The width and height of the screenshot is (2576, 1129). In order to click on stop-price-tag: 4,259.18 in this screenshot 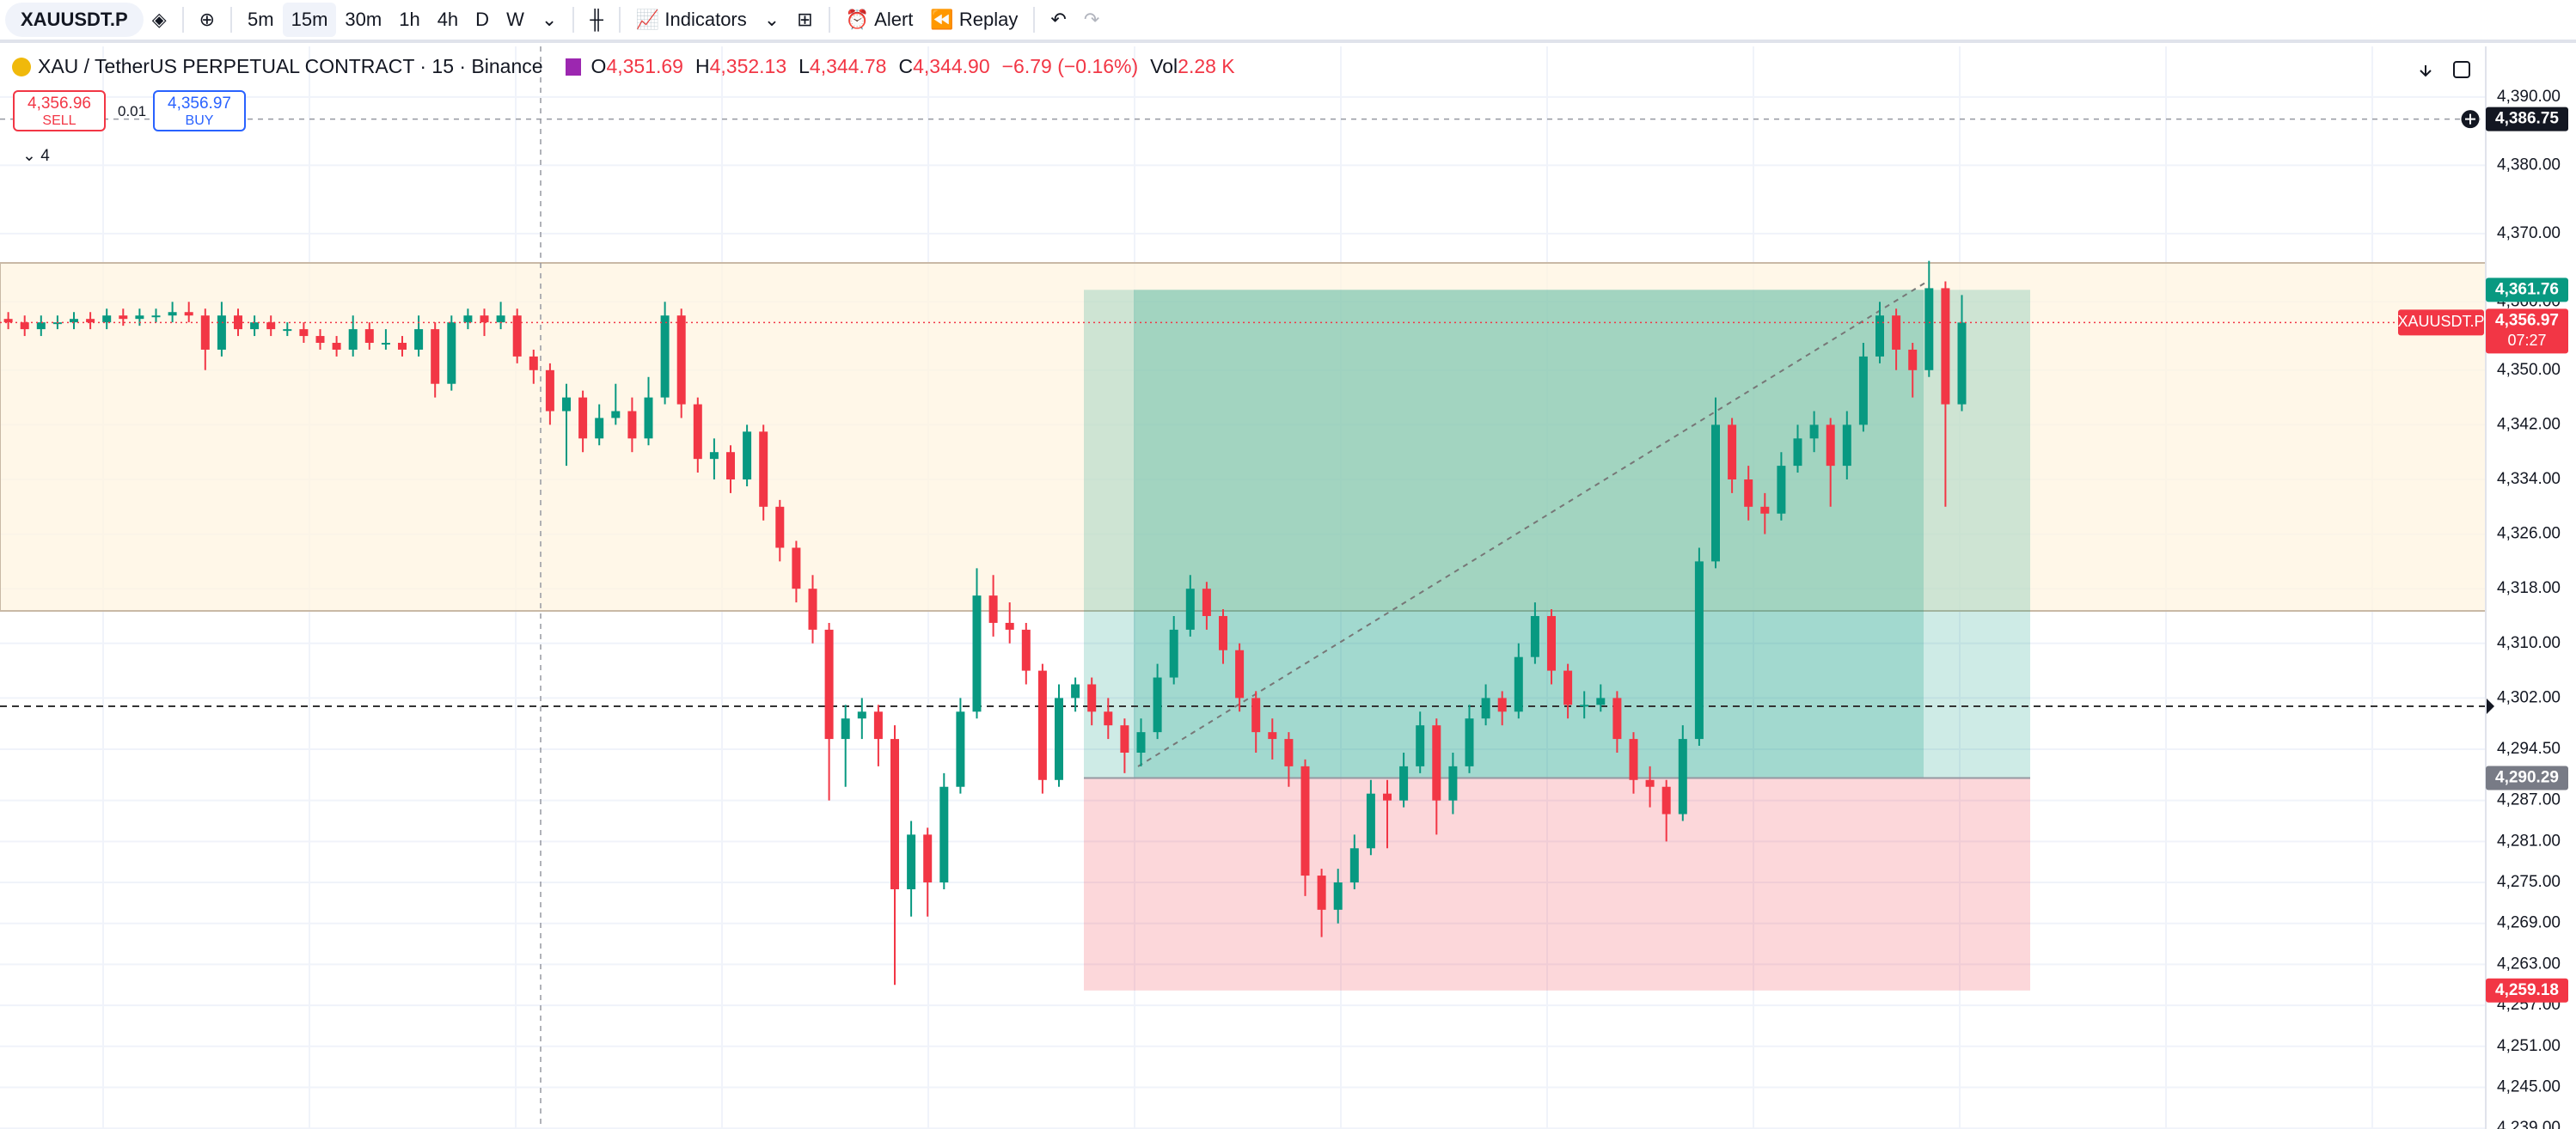, I will do `click(2527, 990)`.